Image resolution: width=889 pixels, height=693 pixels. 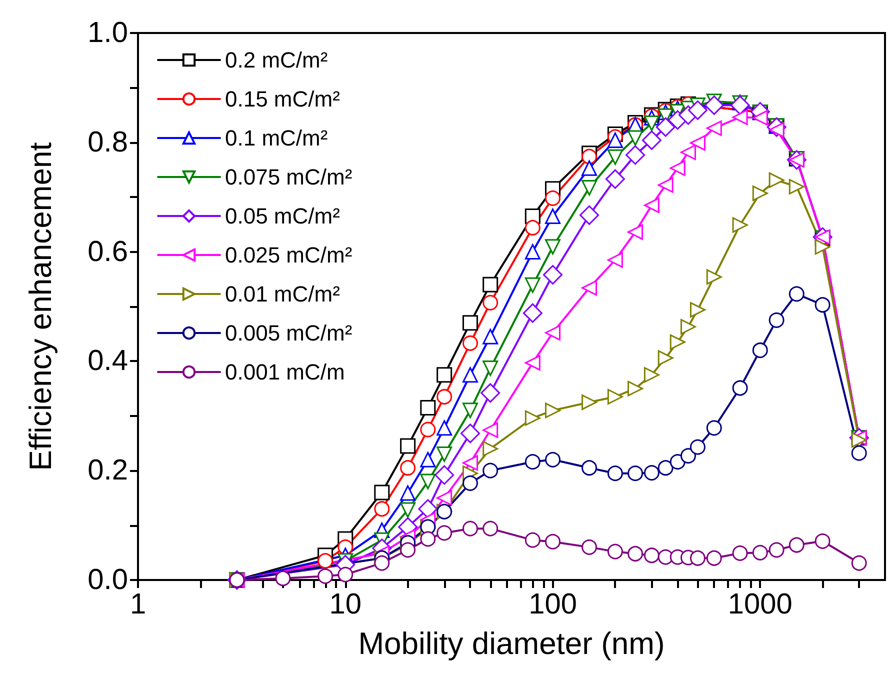 I want to click on legend-label: 0.005 mC/m², so click(x=288, y=333).